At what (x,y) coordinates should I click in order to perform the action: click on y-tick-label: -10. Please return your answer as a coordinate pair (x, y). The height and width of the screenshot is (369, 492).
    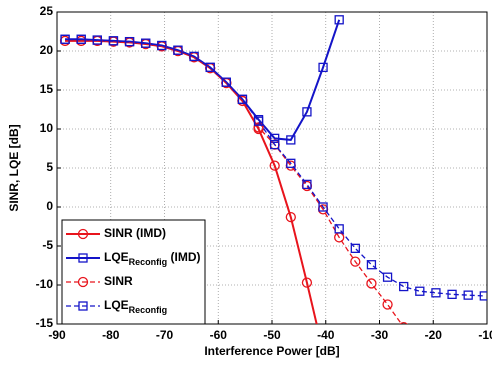
    Looking at the image, I should click on (45, 284).